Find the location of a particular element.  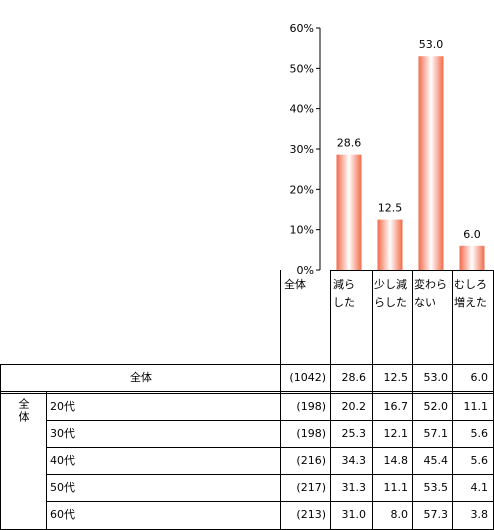

total-row-value-2: 12.5 is located at coordinates (396, 377).